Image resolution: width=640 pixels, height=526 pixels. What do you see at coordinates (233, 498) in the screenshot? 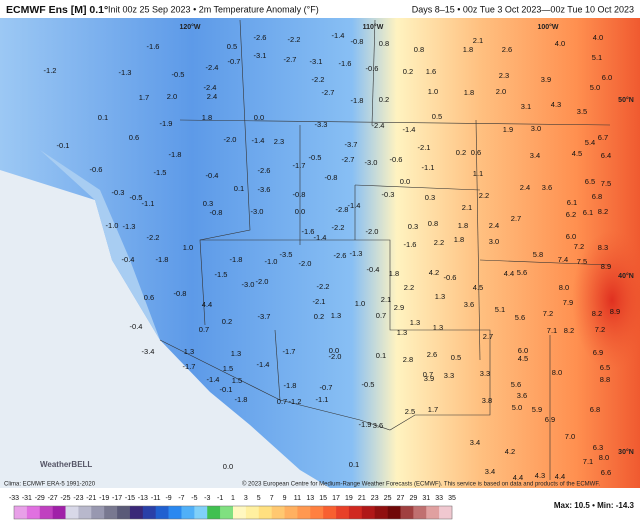
I see `colorbar-tick-label: 1` at bounding box center [233, 498].